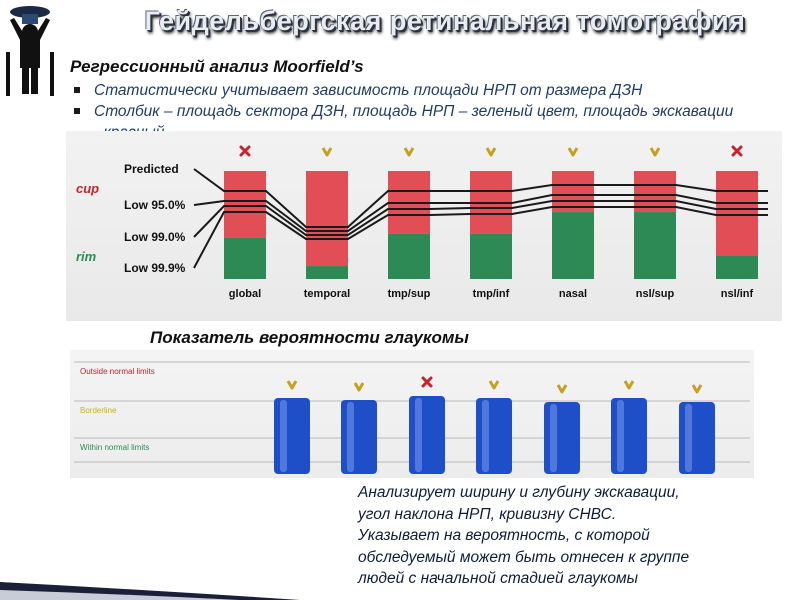 The height and width of the screenshot is (600, 800). I want to click on rim-side-label: rim, so click(86, 256).